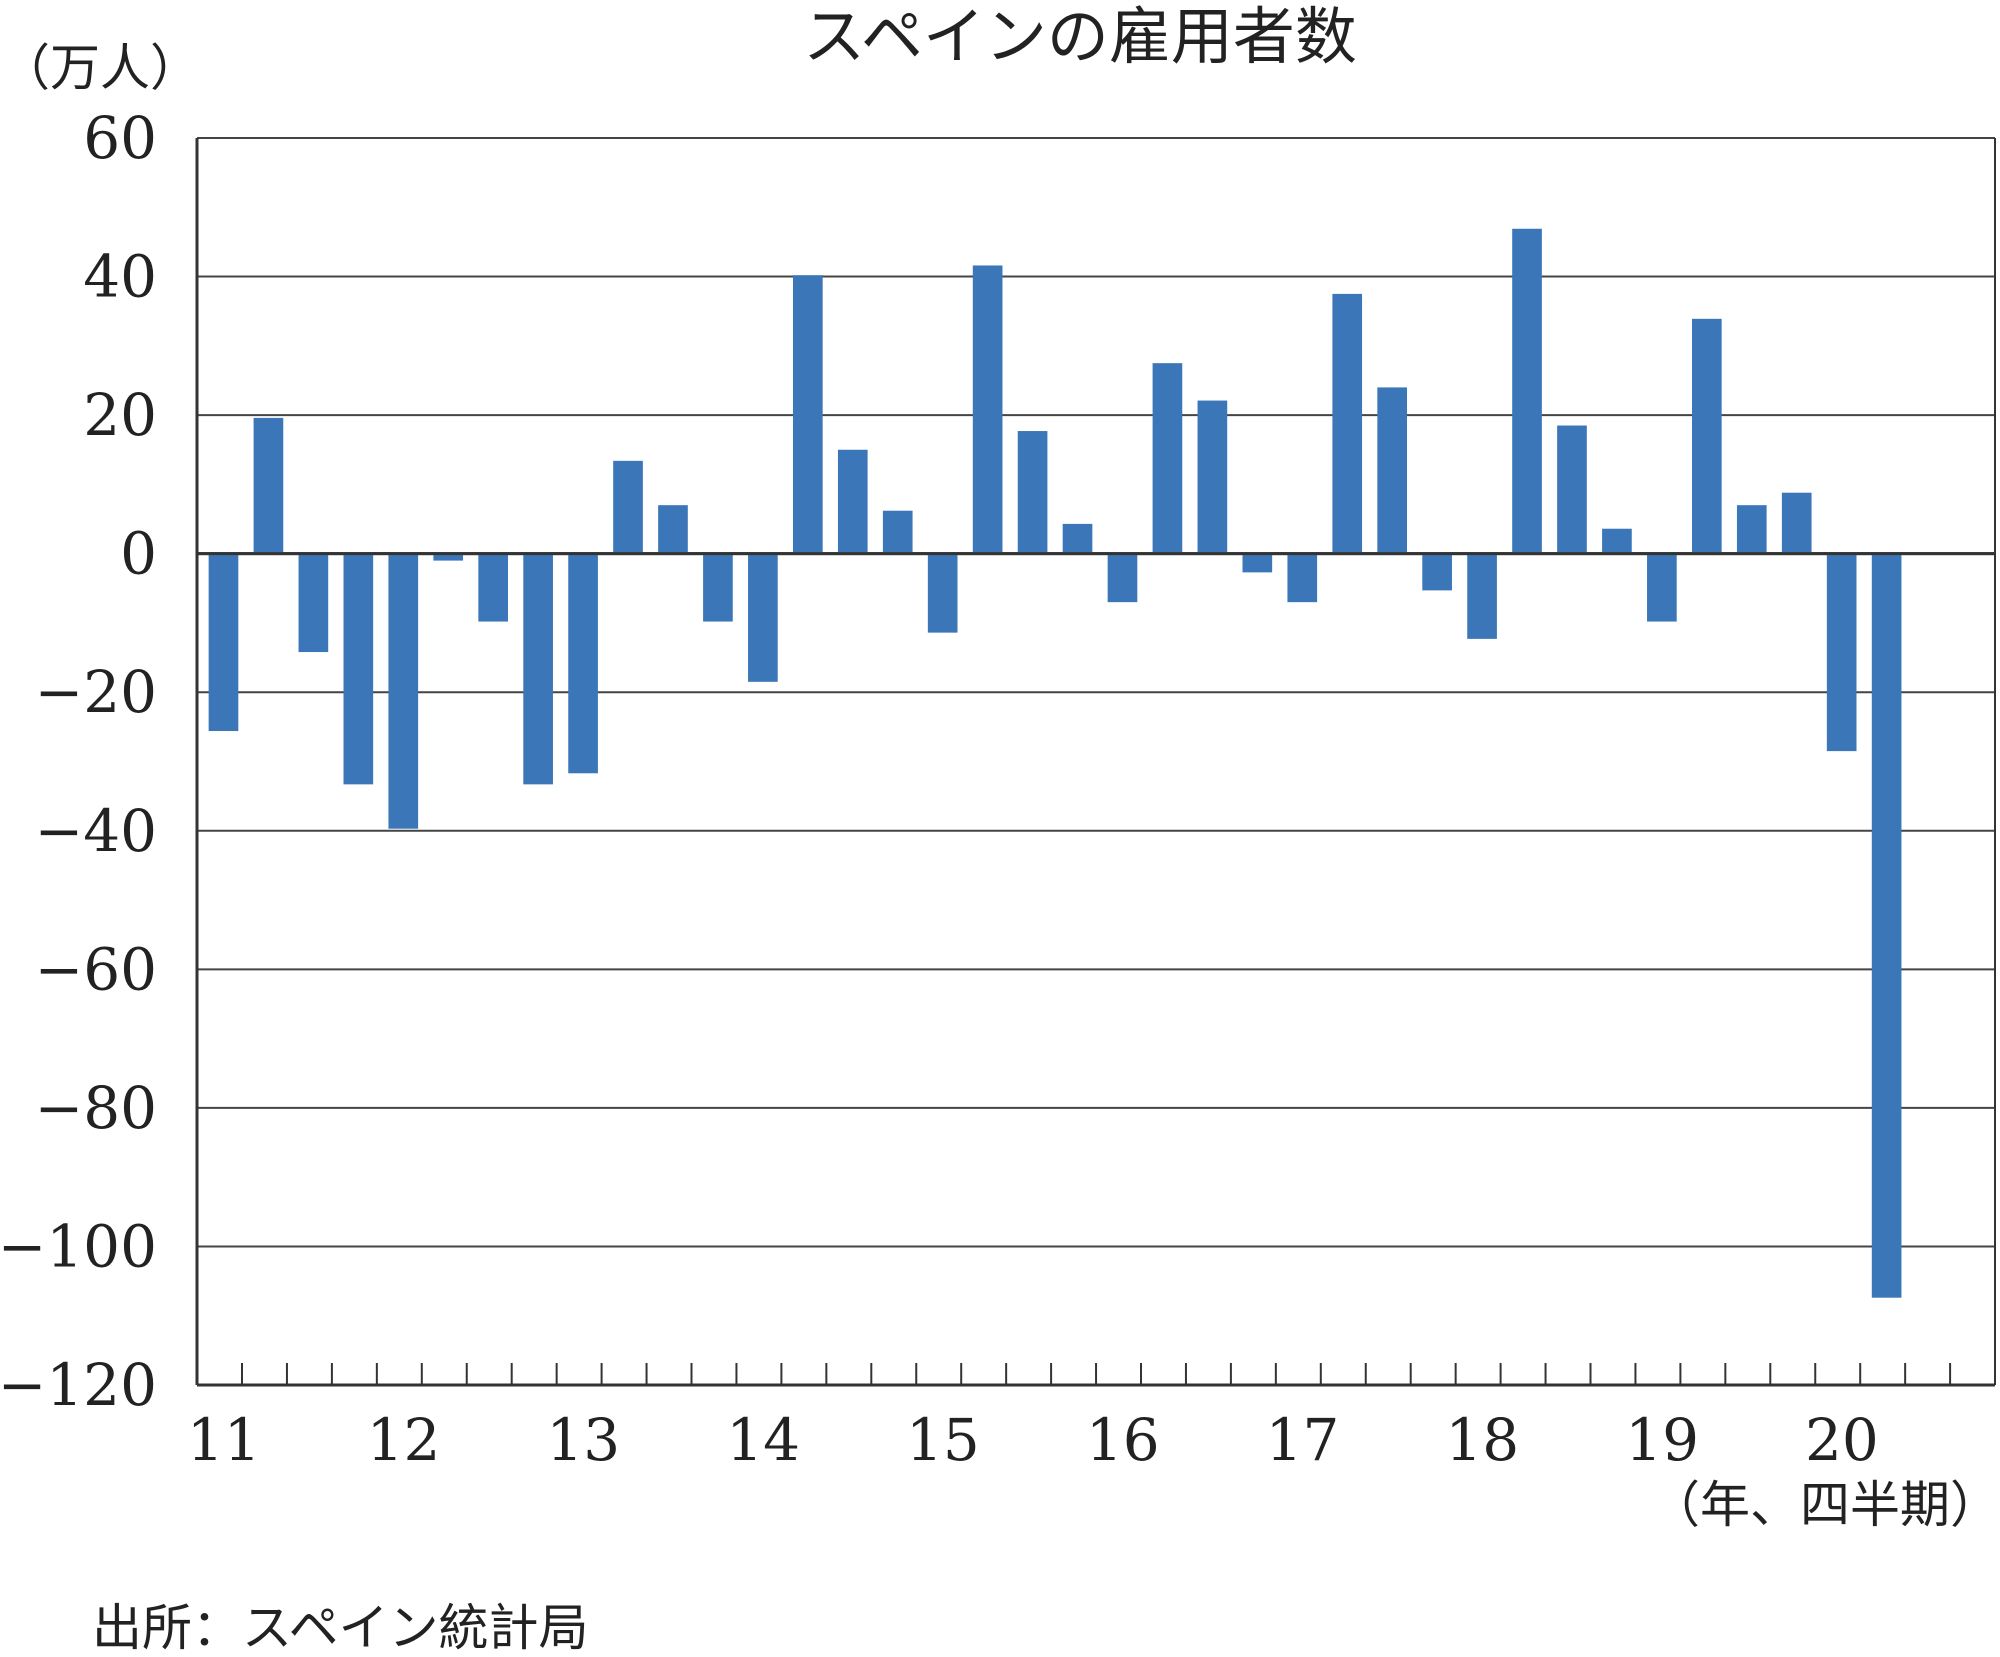 The image size is (2000, 1657). What do you see at coordinates (340, 1628) in the screenshot?
I see `source-note: 出所：スペイン統計局` at bounding box center [340, 1628].